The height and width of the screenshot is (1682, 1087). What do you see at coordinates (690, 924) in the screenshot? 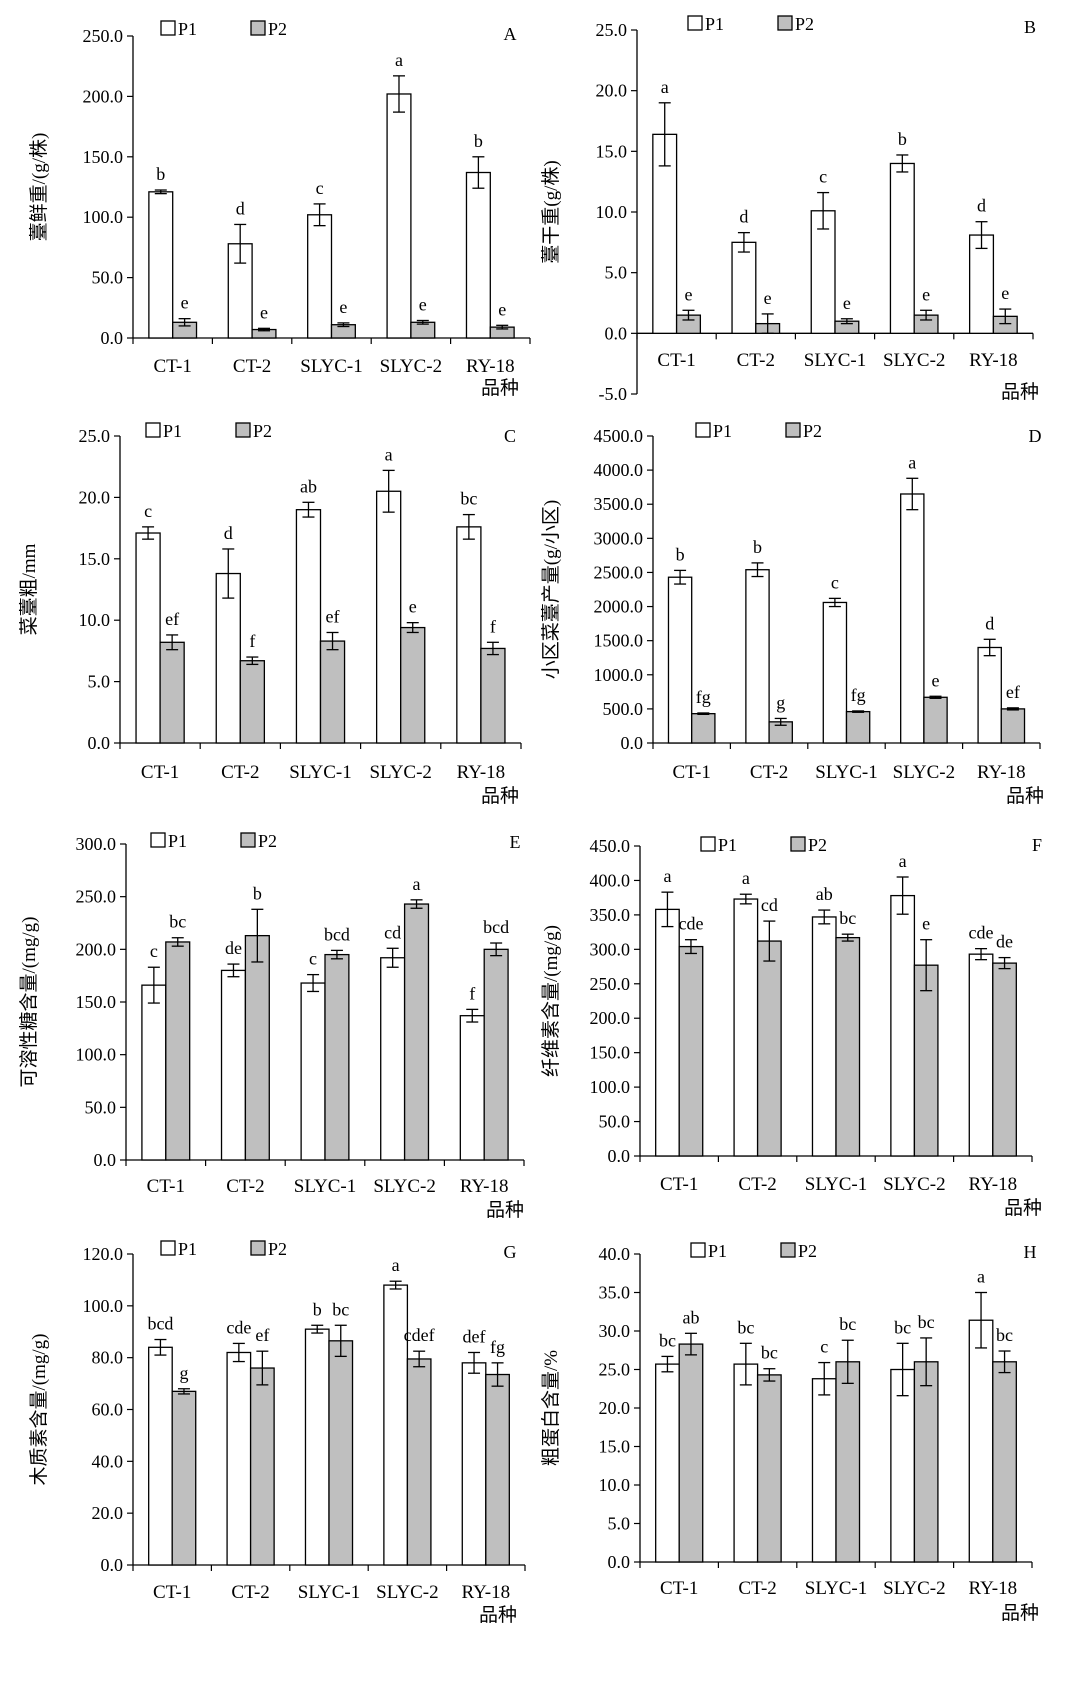
I see `significance-label: cde` at bounding box center [690, 924].